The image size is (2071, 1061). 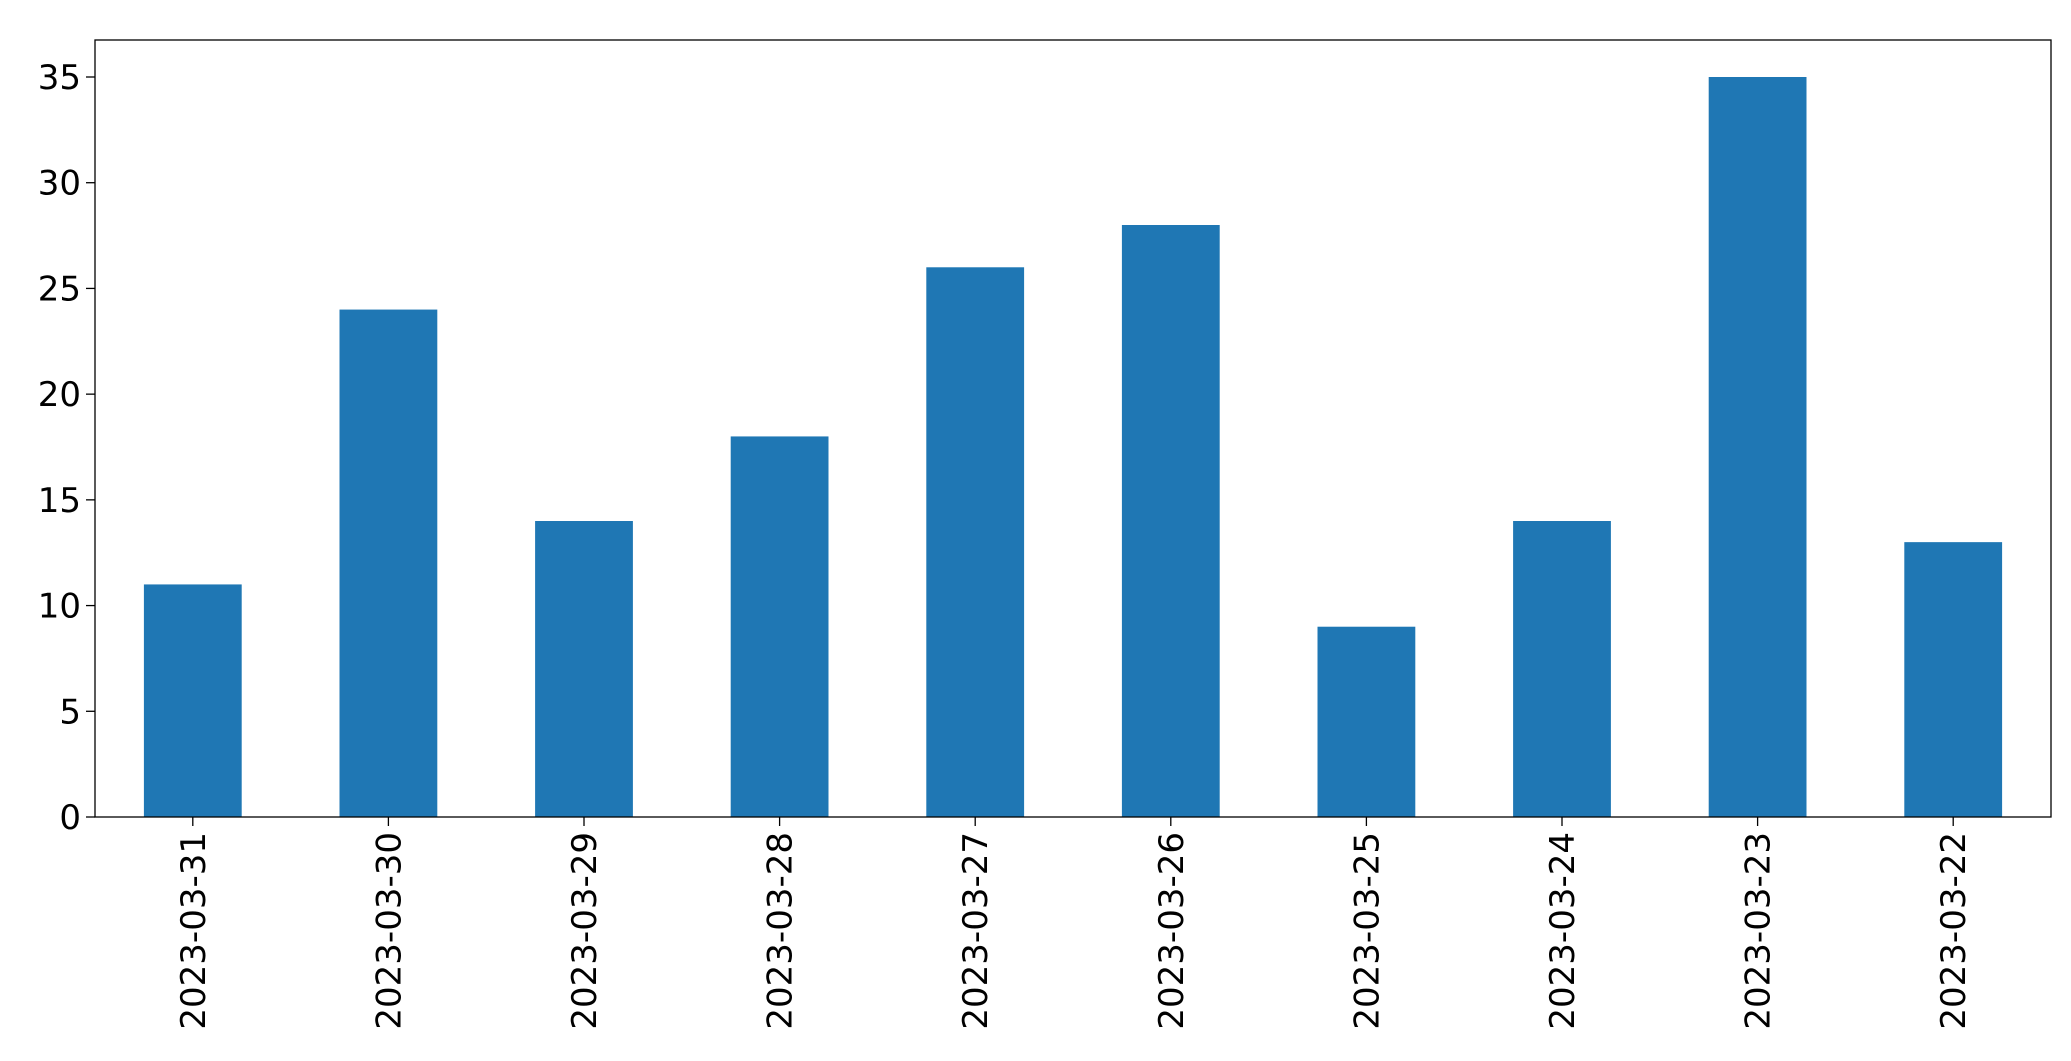 What do you see at coordinates (59, 78) in the screenshot?
I see `y-tick-label: 35` at bounding box center [59, 78].